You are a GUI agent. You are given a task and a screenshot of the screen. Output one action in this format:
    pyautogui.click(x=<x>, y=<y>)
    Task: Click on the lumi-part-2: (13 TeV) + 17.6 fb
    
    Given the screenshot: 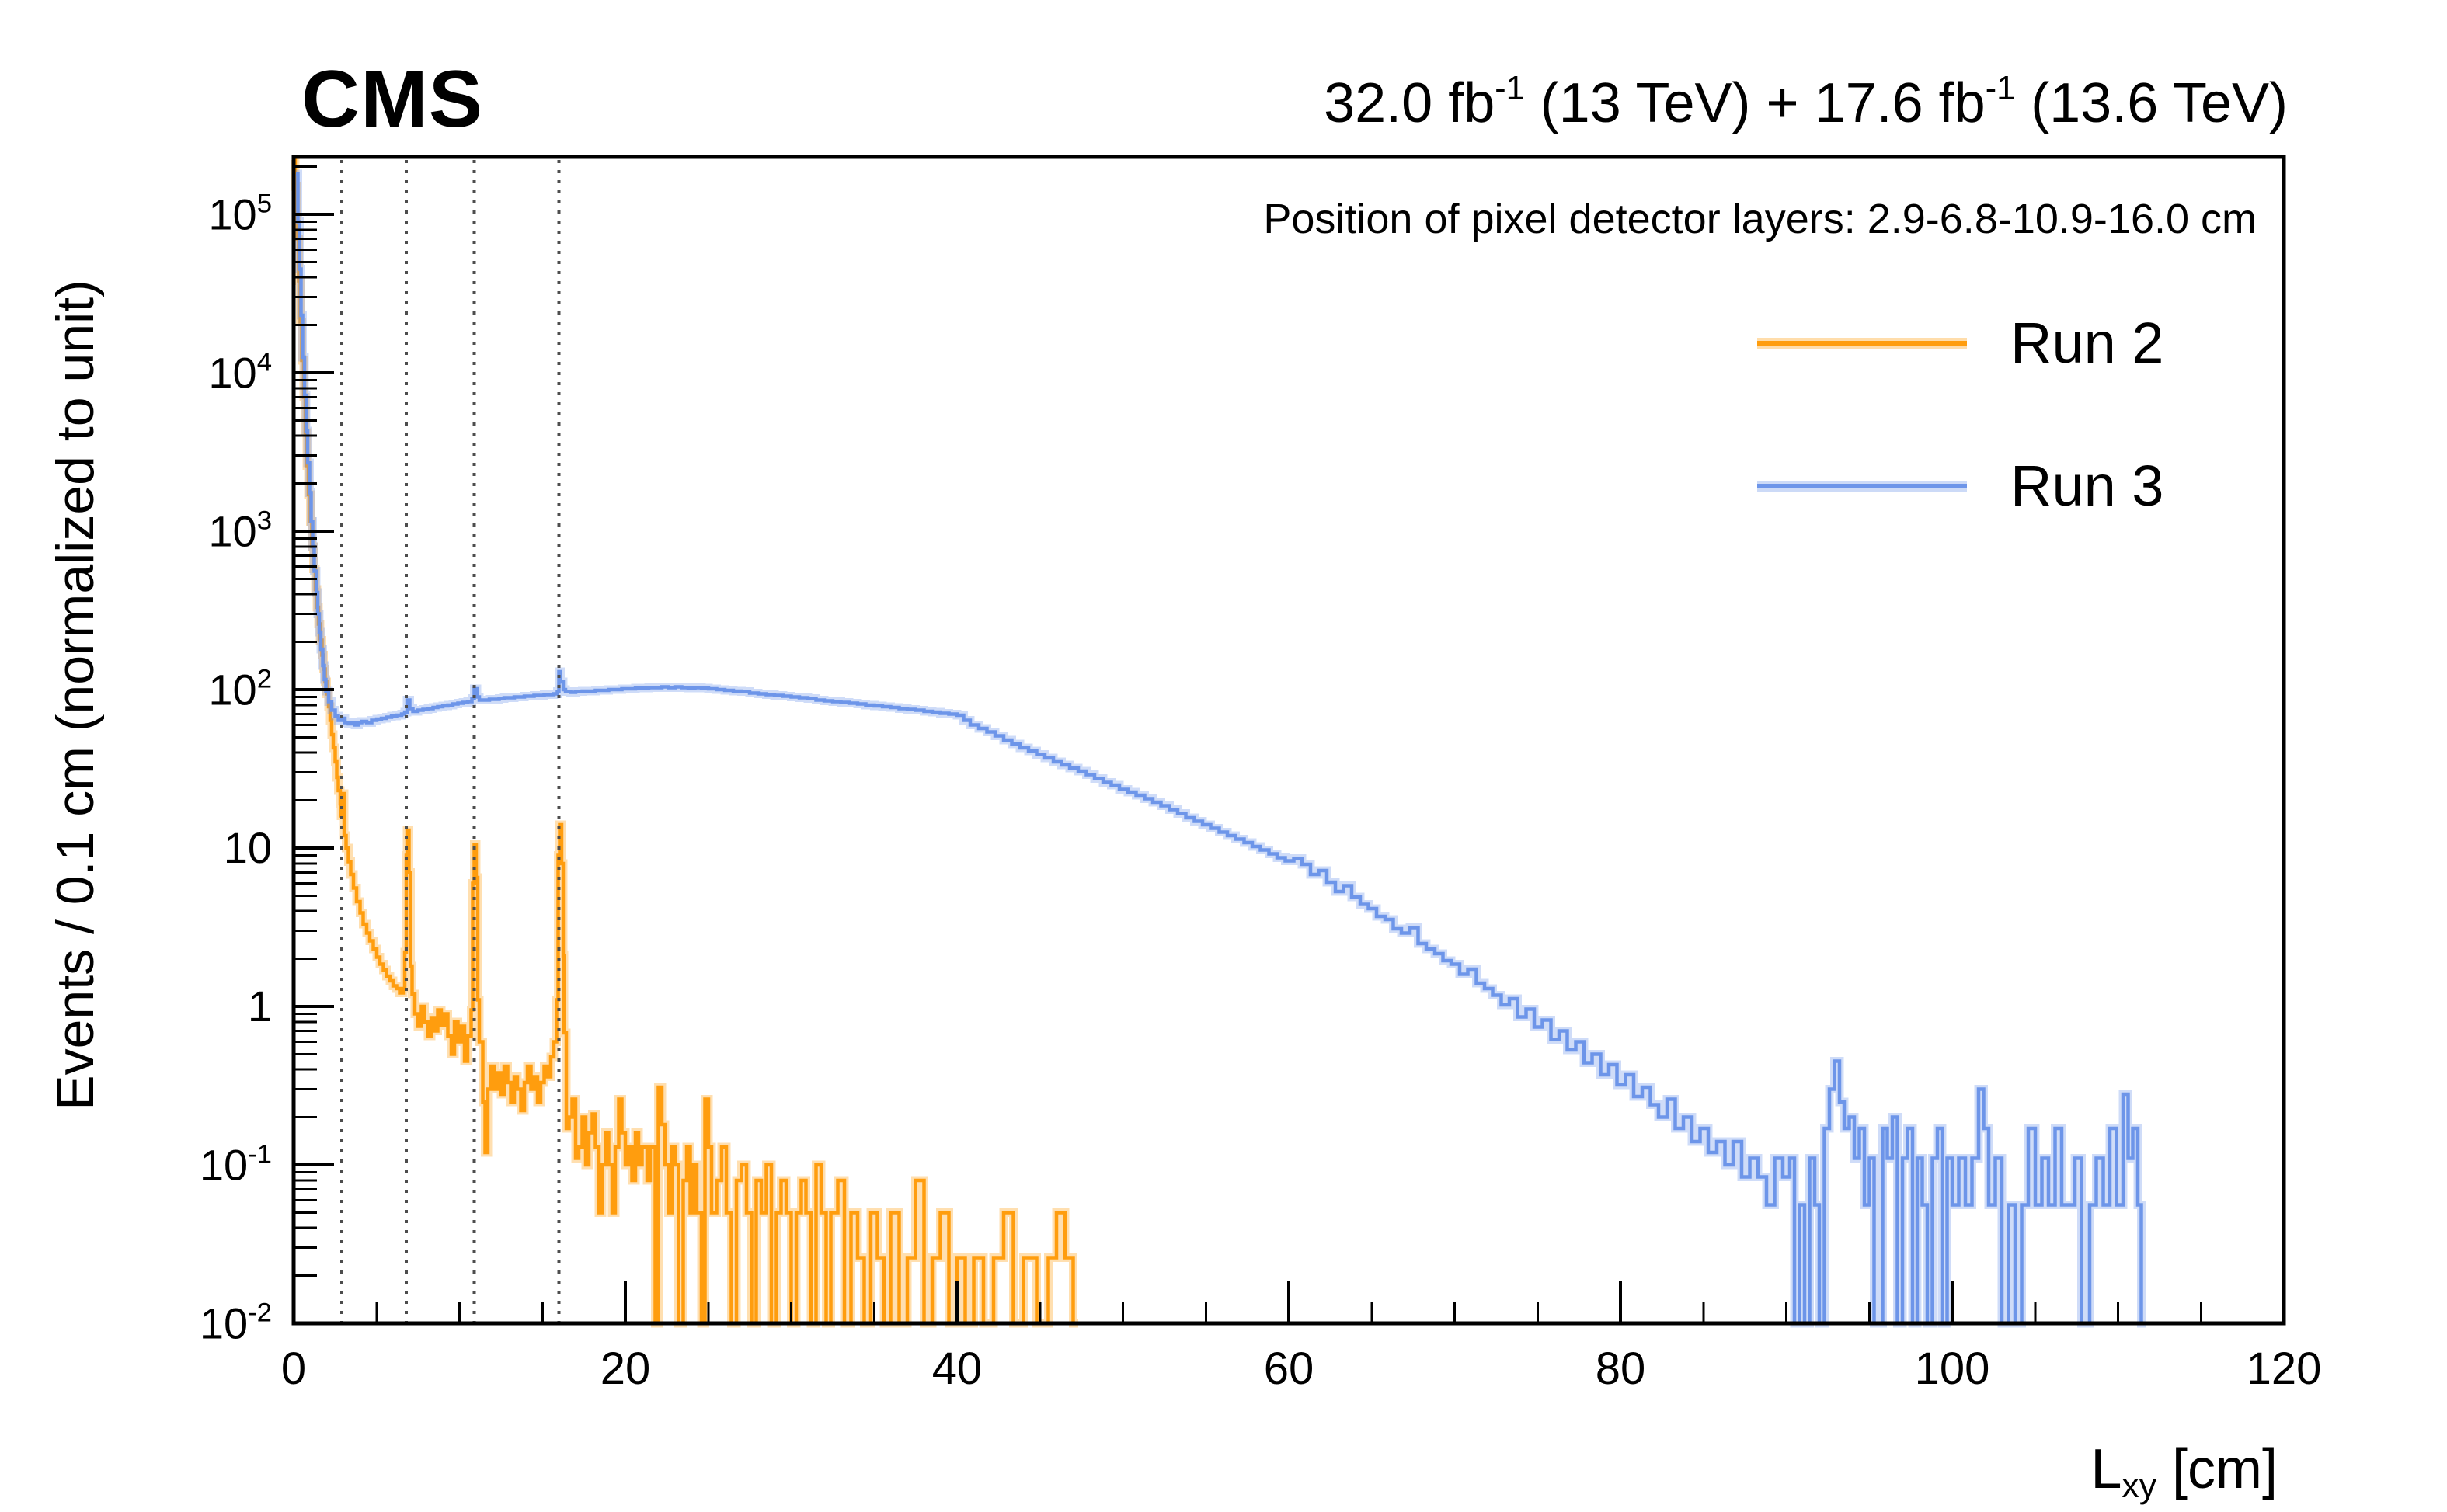 What is the action you would take?
    pyautogui.click(x=1755, y=103)
    